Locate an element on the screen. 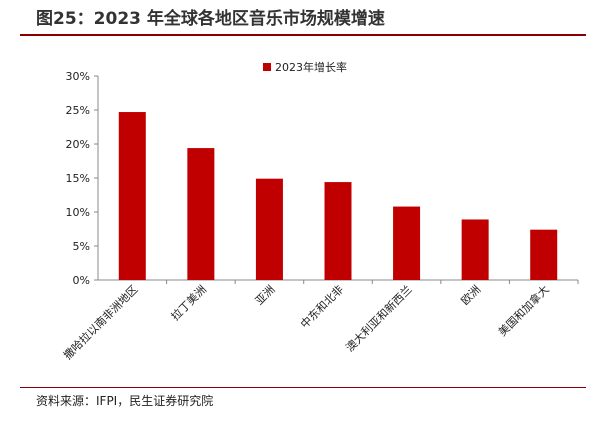 This screenshot has height=430, width=603. y-tick-label: 25% is located at coordinates (78, 110).